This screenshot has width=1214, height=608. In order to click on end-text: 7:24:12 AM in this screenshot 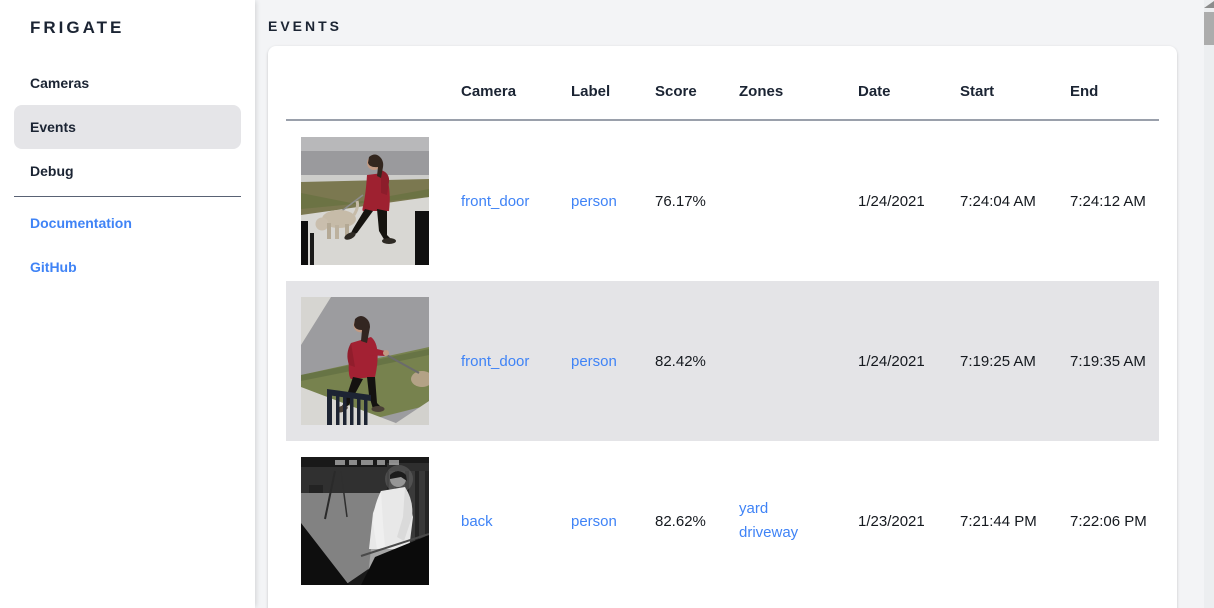, I will do `click(1108, 201)`.